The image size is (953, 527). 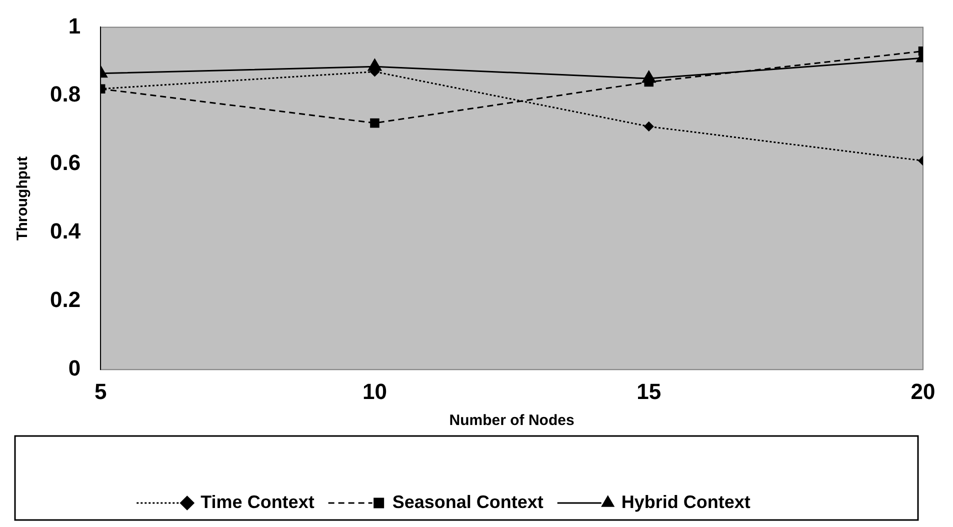 What do you see at coordinates (685, 502) in the screenshot?
I see `legend-label: Hybrid Context` at bounding box center [685, 502].